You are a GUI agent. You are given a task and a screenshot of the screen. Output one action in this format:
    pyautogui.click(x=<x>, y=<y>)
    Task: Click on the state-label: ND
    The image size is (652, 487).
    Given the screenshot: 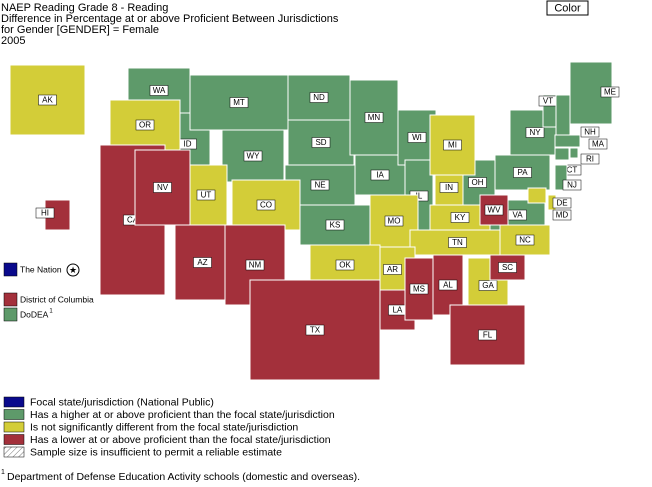 What is the action you would take?
    pyautogui.click(x=319, y=97)
    